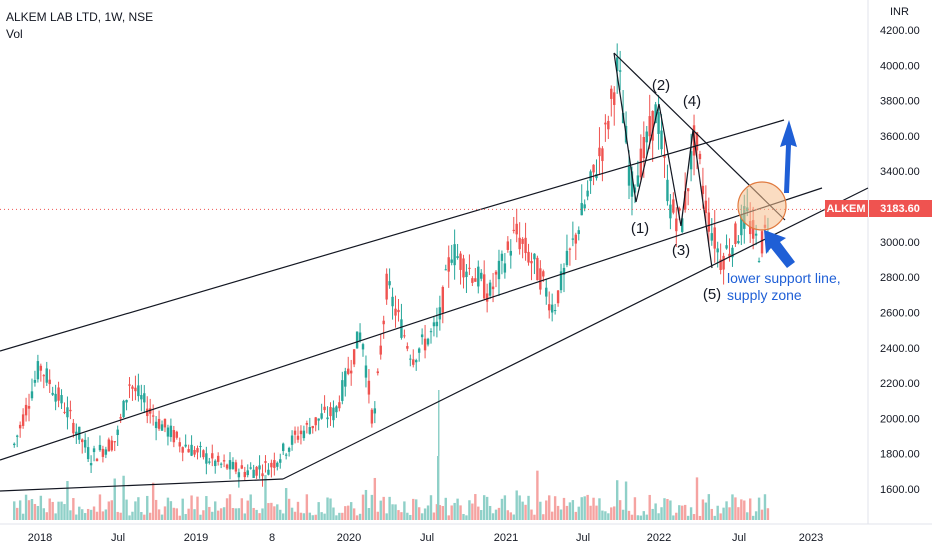 The image size is (932, 550). What do you see at coordinates (899, 12) in the screenshot?
I see `y-axis-unit: INR` at bounding box center [899, 12].